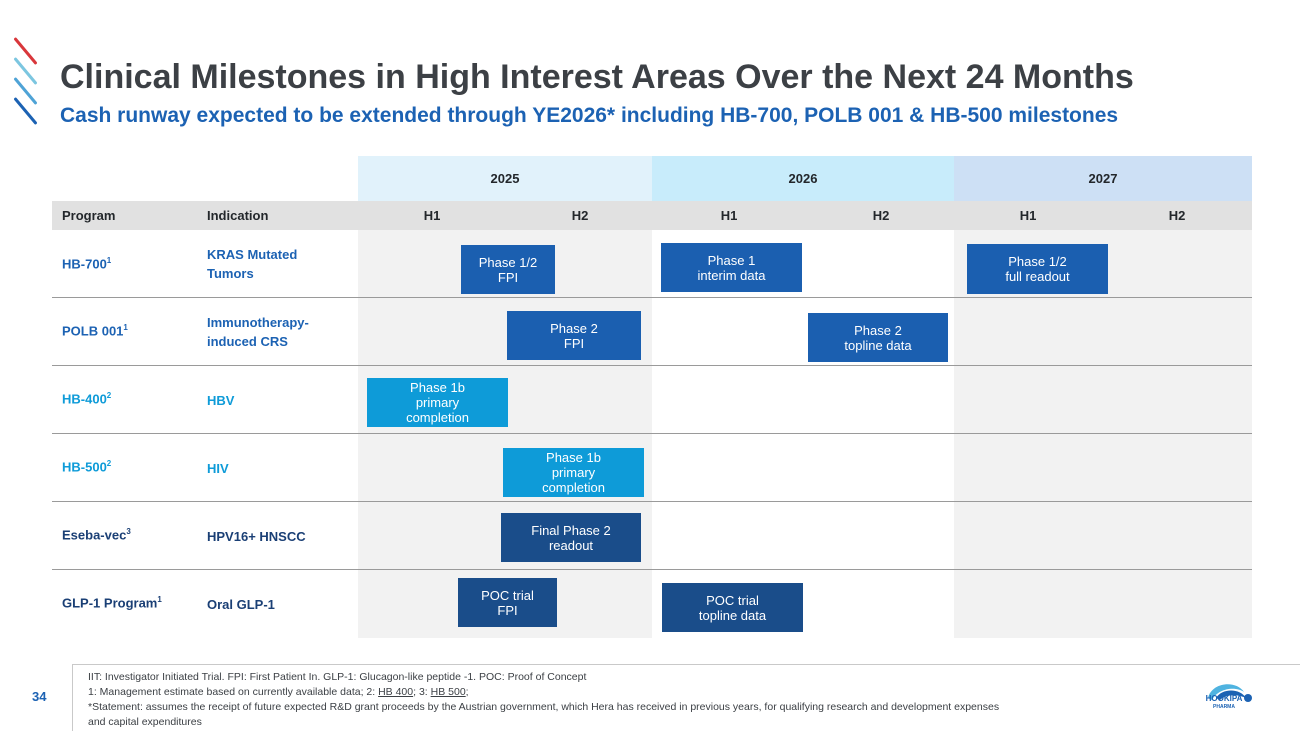  I want to click on column-header-2027-h1: H1, so click(1028, 215).